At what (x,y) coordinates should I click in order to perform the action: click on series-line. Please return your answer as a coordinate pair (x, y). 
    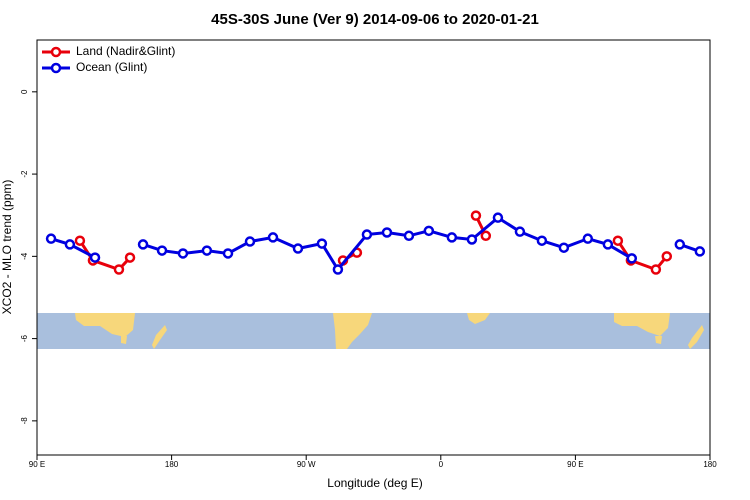
    Looking at the image, I should click on (375, 244).